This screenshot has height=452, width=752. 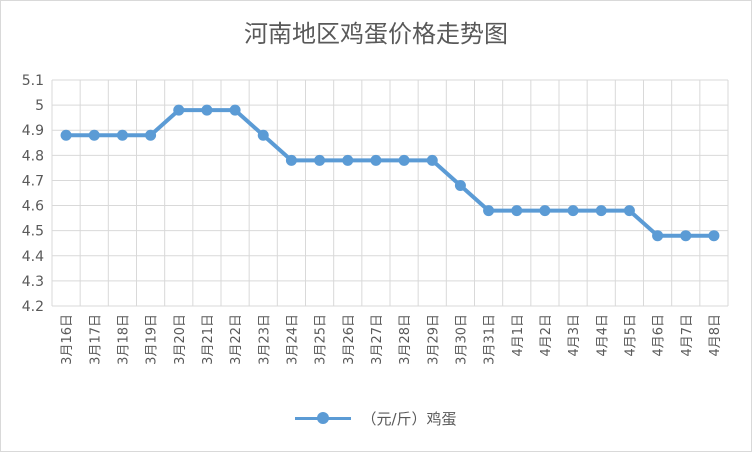 I want to click on x-tick-label: 4月7日, so click(x=687, y=335).